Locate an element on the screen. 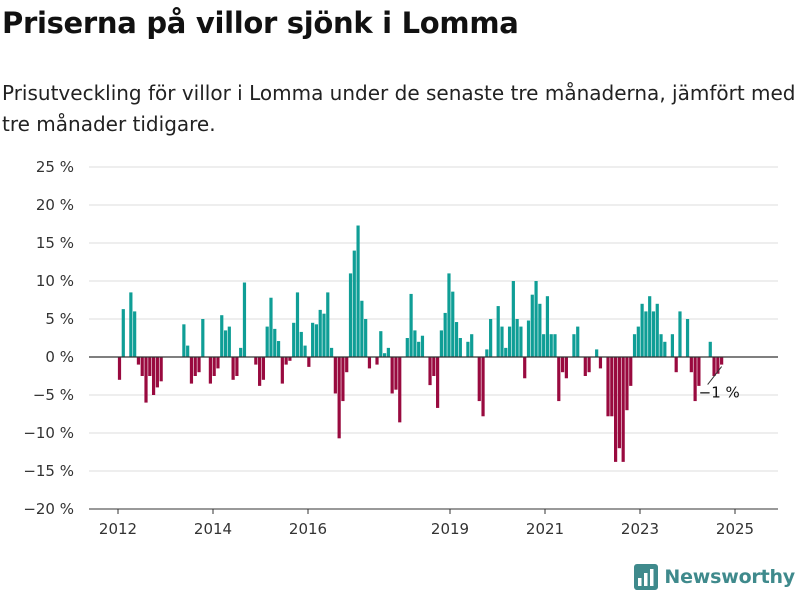 The height and width of the screenshot is (600, 800). x-tick-label: 2019 is located at coordinates (450, 529).